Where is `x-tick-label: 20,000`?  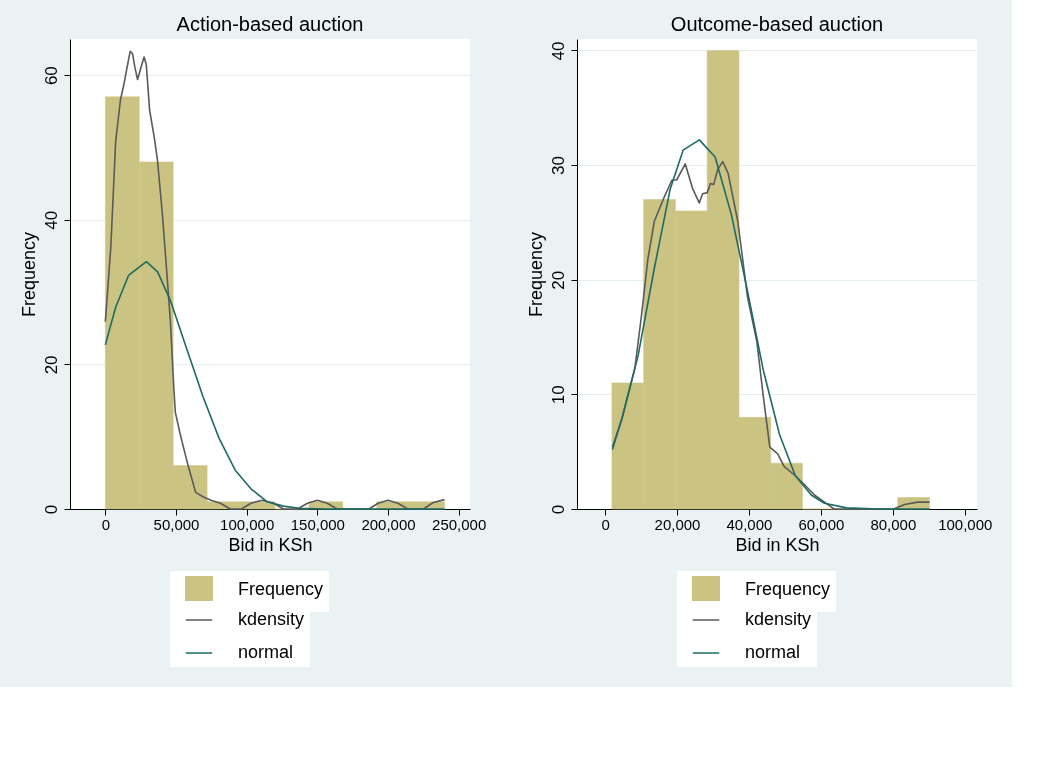 x-tick-label: 20,000 is located at coordinates (677, 524).